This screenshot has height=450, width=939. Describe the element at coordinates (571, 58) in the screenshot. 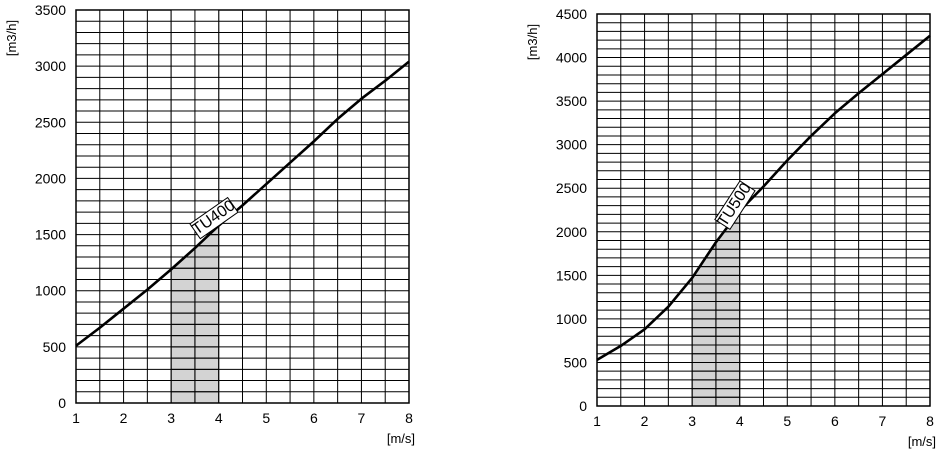

I see `y-tick-label: 4000` at that location.